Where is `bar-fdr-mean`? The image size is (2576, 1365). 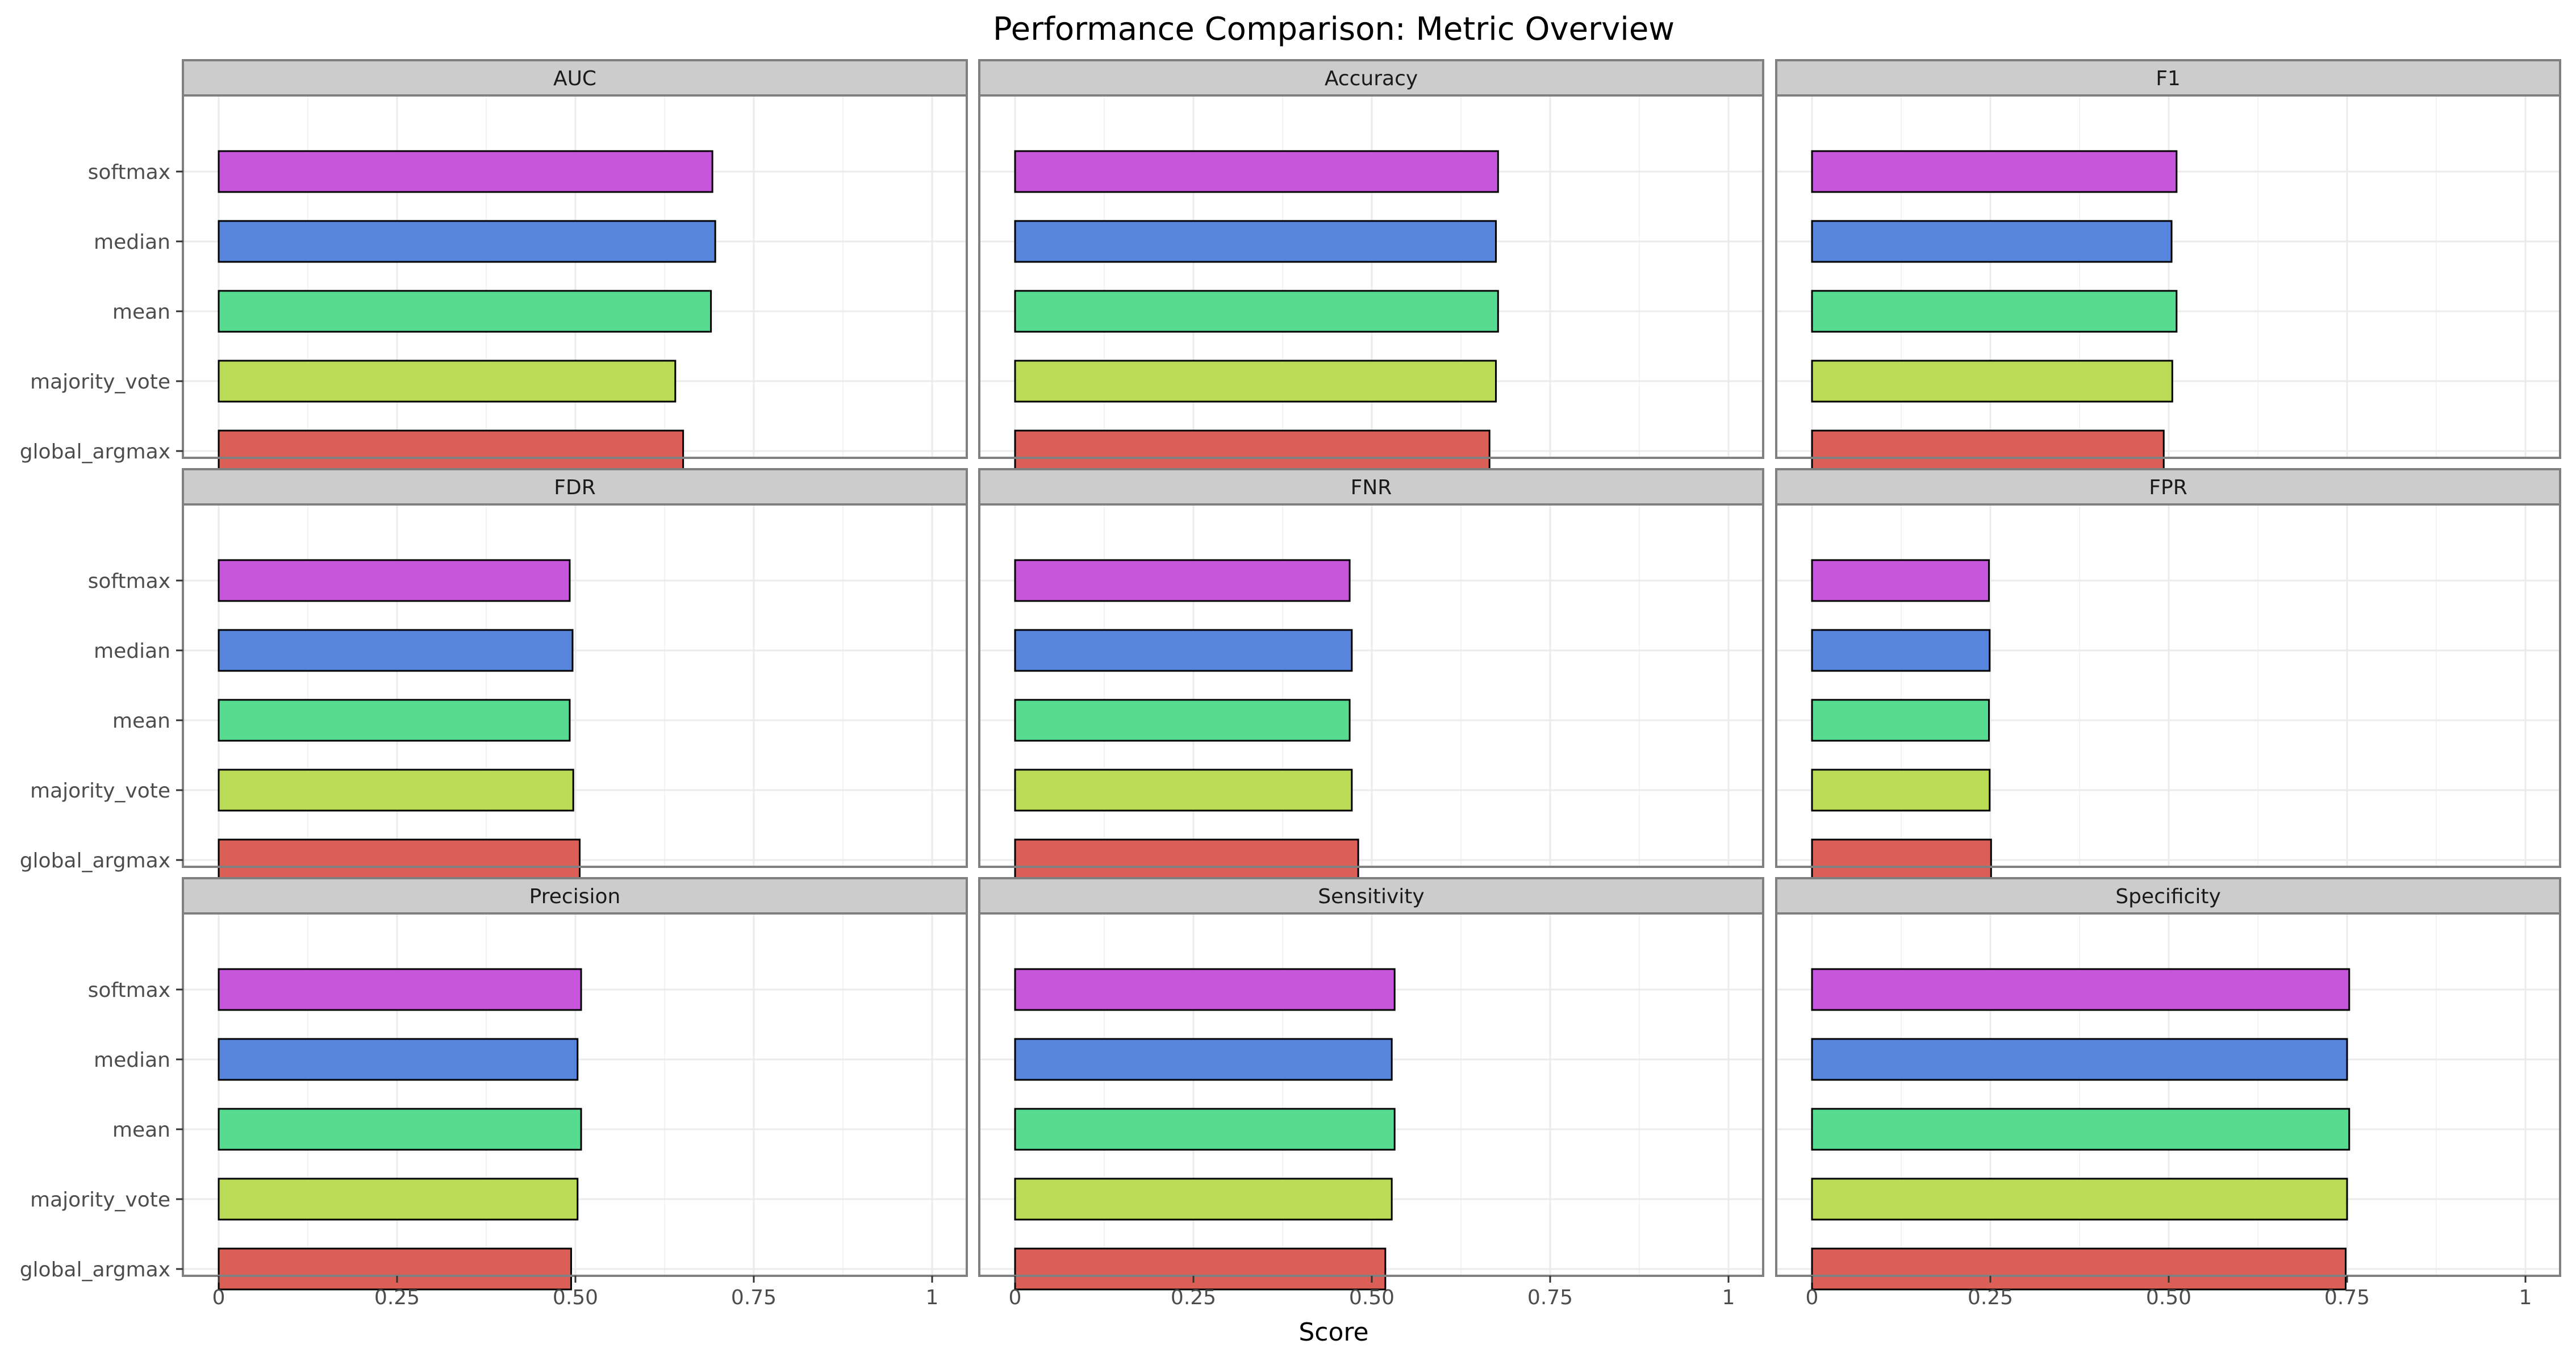 bar-fdr-mean is located at coordinates (394, 720).